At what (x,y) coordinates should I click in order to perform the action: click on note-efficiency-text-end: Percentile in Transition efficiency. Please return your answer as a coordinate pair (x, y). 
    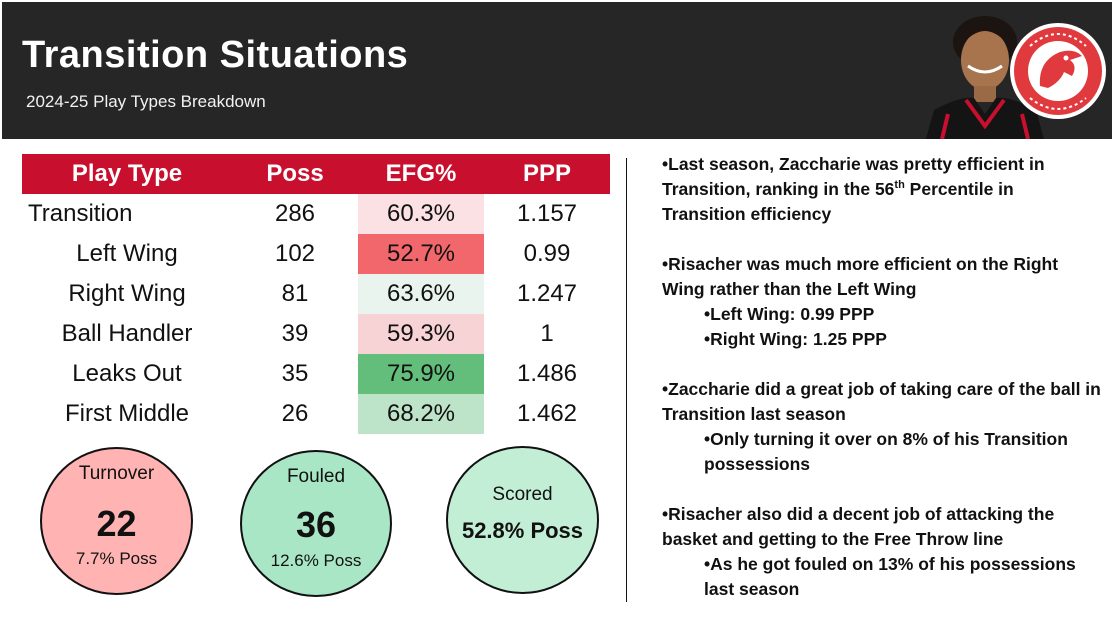
    Looking at the image, I should click on (838, 201).